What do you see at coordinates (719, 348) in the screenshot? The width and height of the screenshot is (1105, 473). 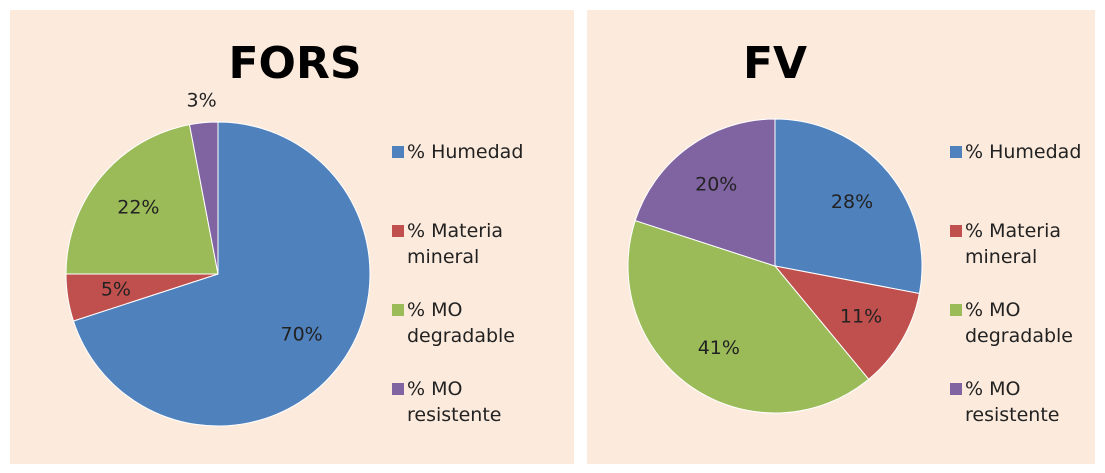 I see `data-label: 41%` at bounding box center [719, 348].